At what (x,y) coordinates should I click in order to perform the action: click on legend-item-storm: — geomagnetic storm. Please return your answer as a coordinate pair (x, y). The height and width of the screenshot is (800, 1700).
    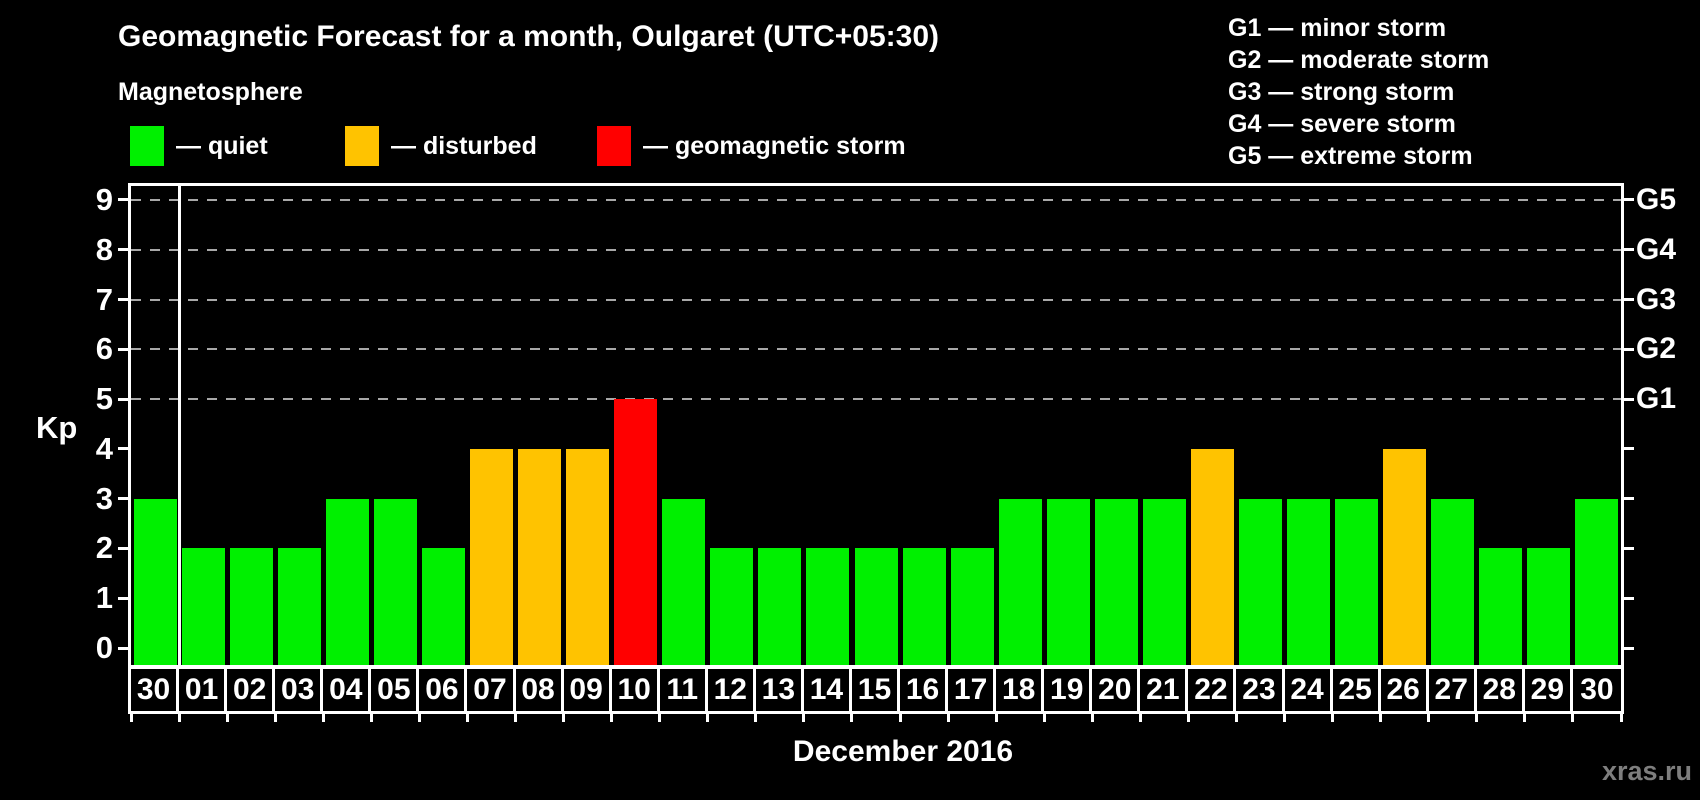
    Looking at the image, I should click on (751, 146).